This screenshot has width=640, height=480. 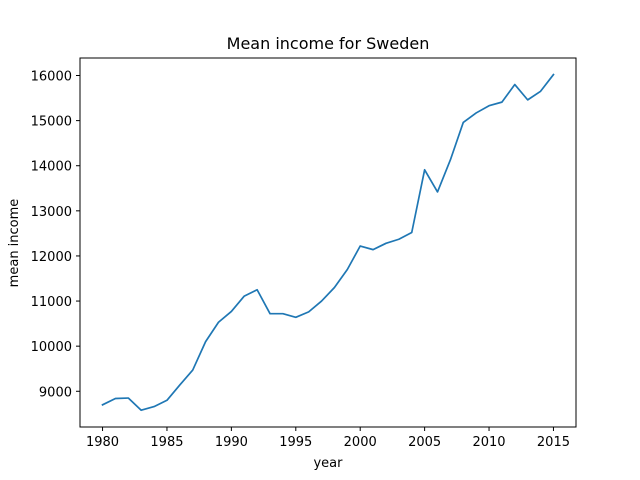 I want to click on x-tick-label: 1995, so click(x=295, y=442).